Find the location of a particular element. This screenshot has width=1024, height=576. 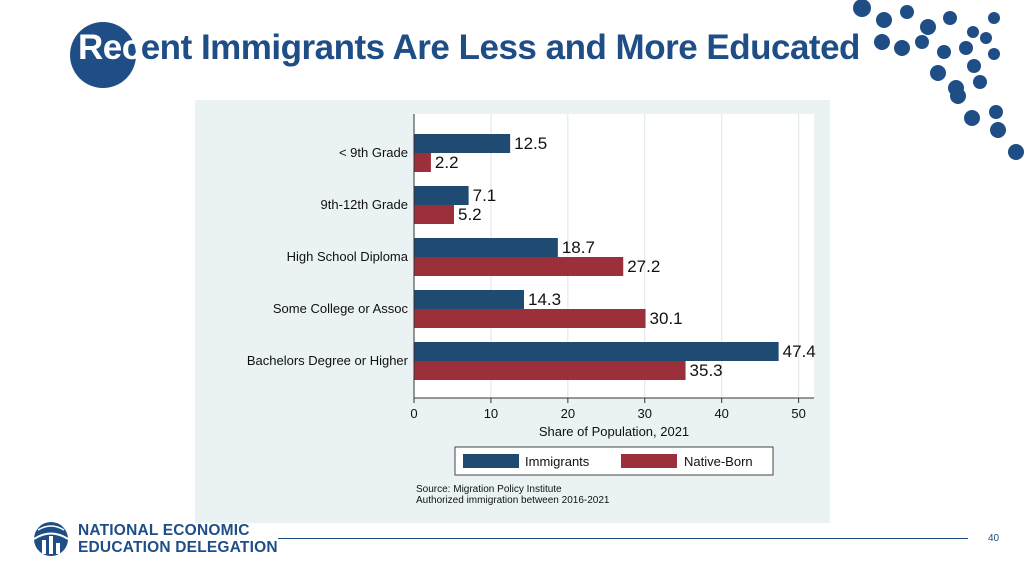

data-label: 35.3 is located at coordinates (706, 370).